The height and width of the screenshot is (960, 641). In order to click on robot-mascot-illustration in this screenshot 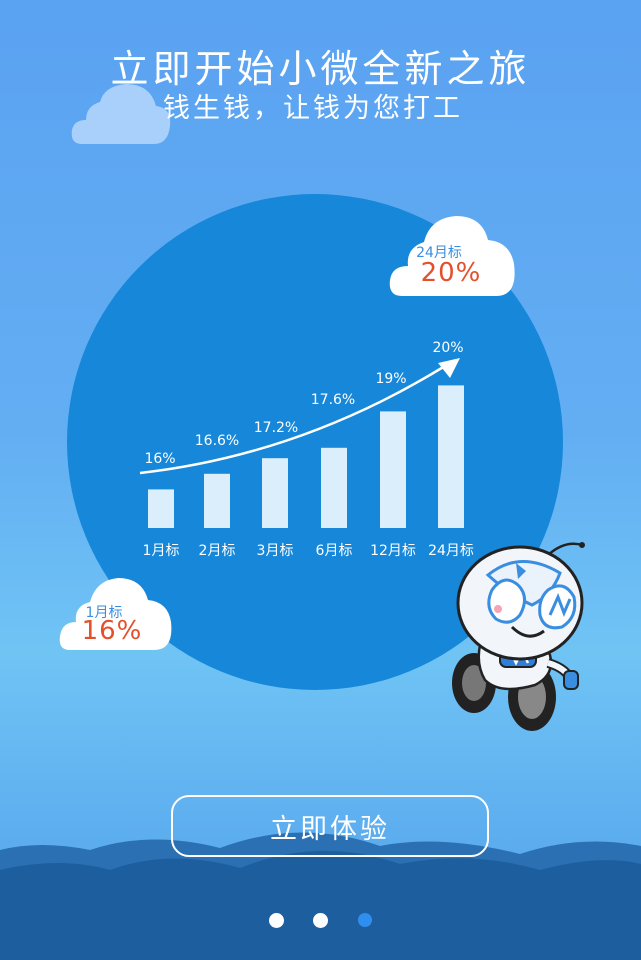, I will do `click(518, 636)`.